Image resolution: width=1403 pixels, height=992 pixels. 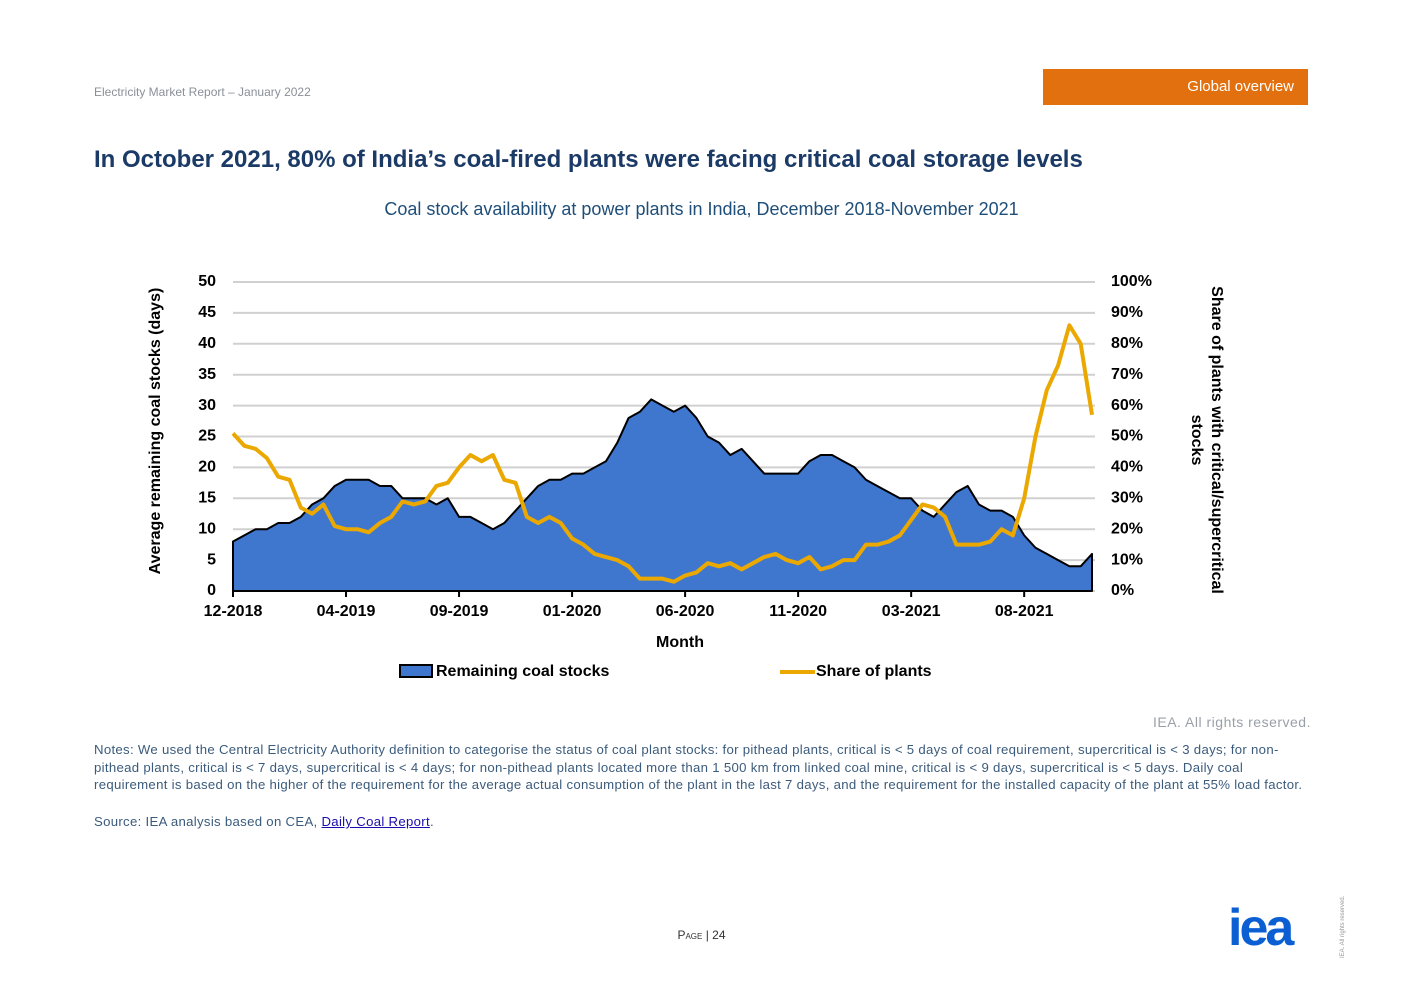 What do you see at coordinates (207, 467) in the screenshot?
I see `y-tick-label: 20` at bounding box center [207, 467].